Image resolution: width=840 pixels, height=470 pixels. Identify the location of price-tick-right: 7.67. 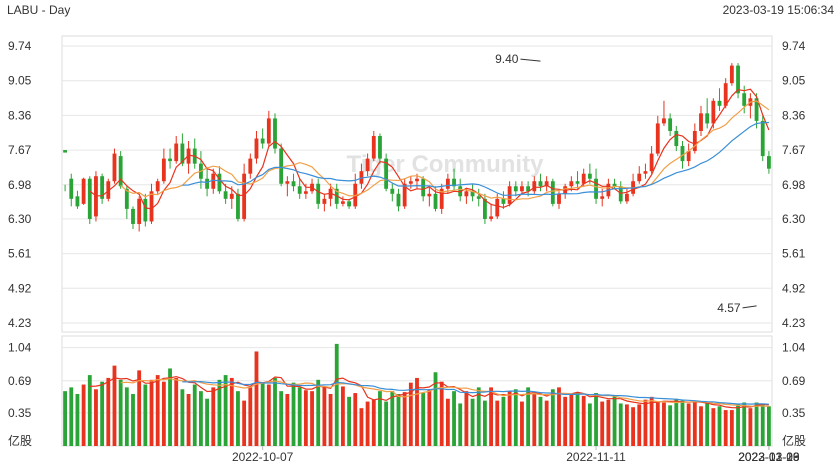
(794, 150).